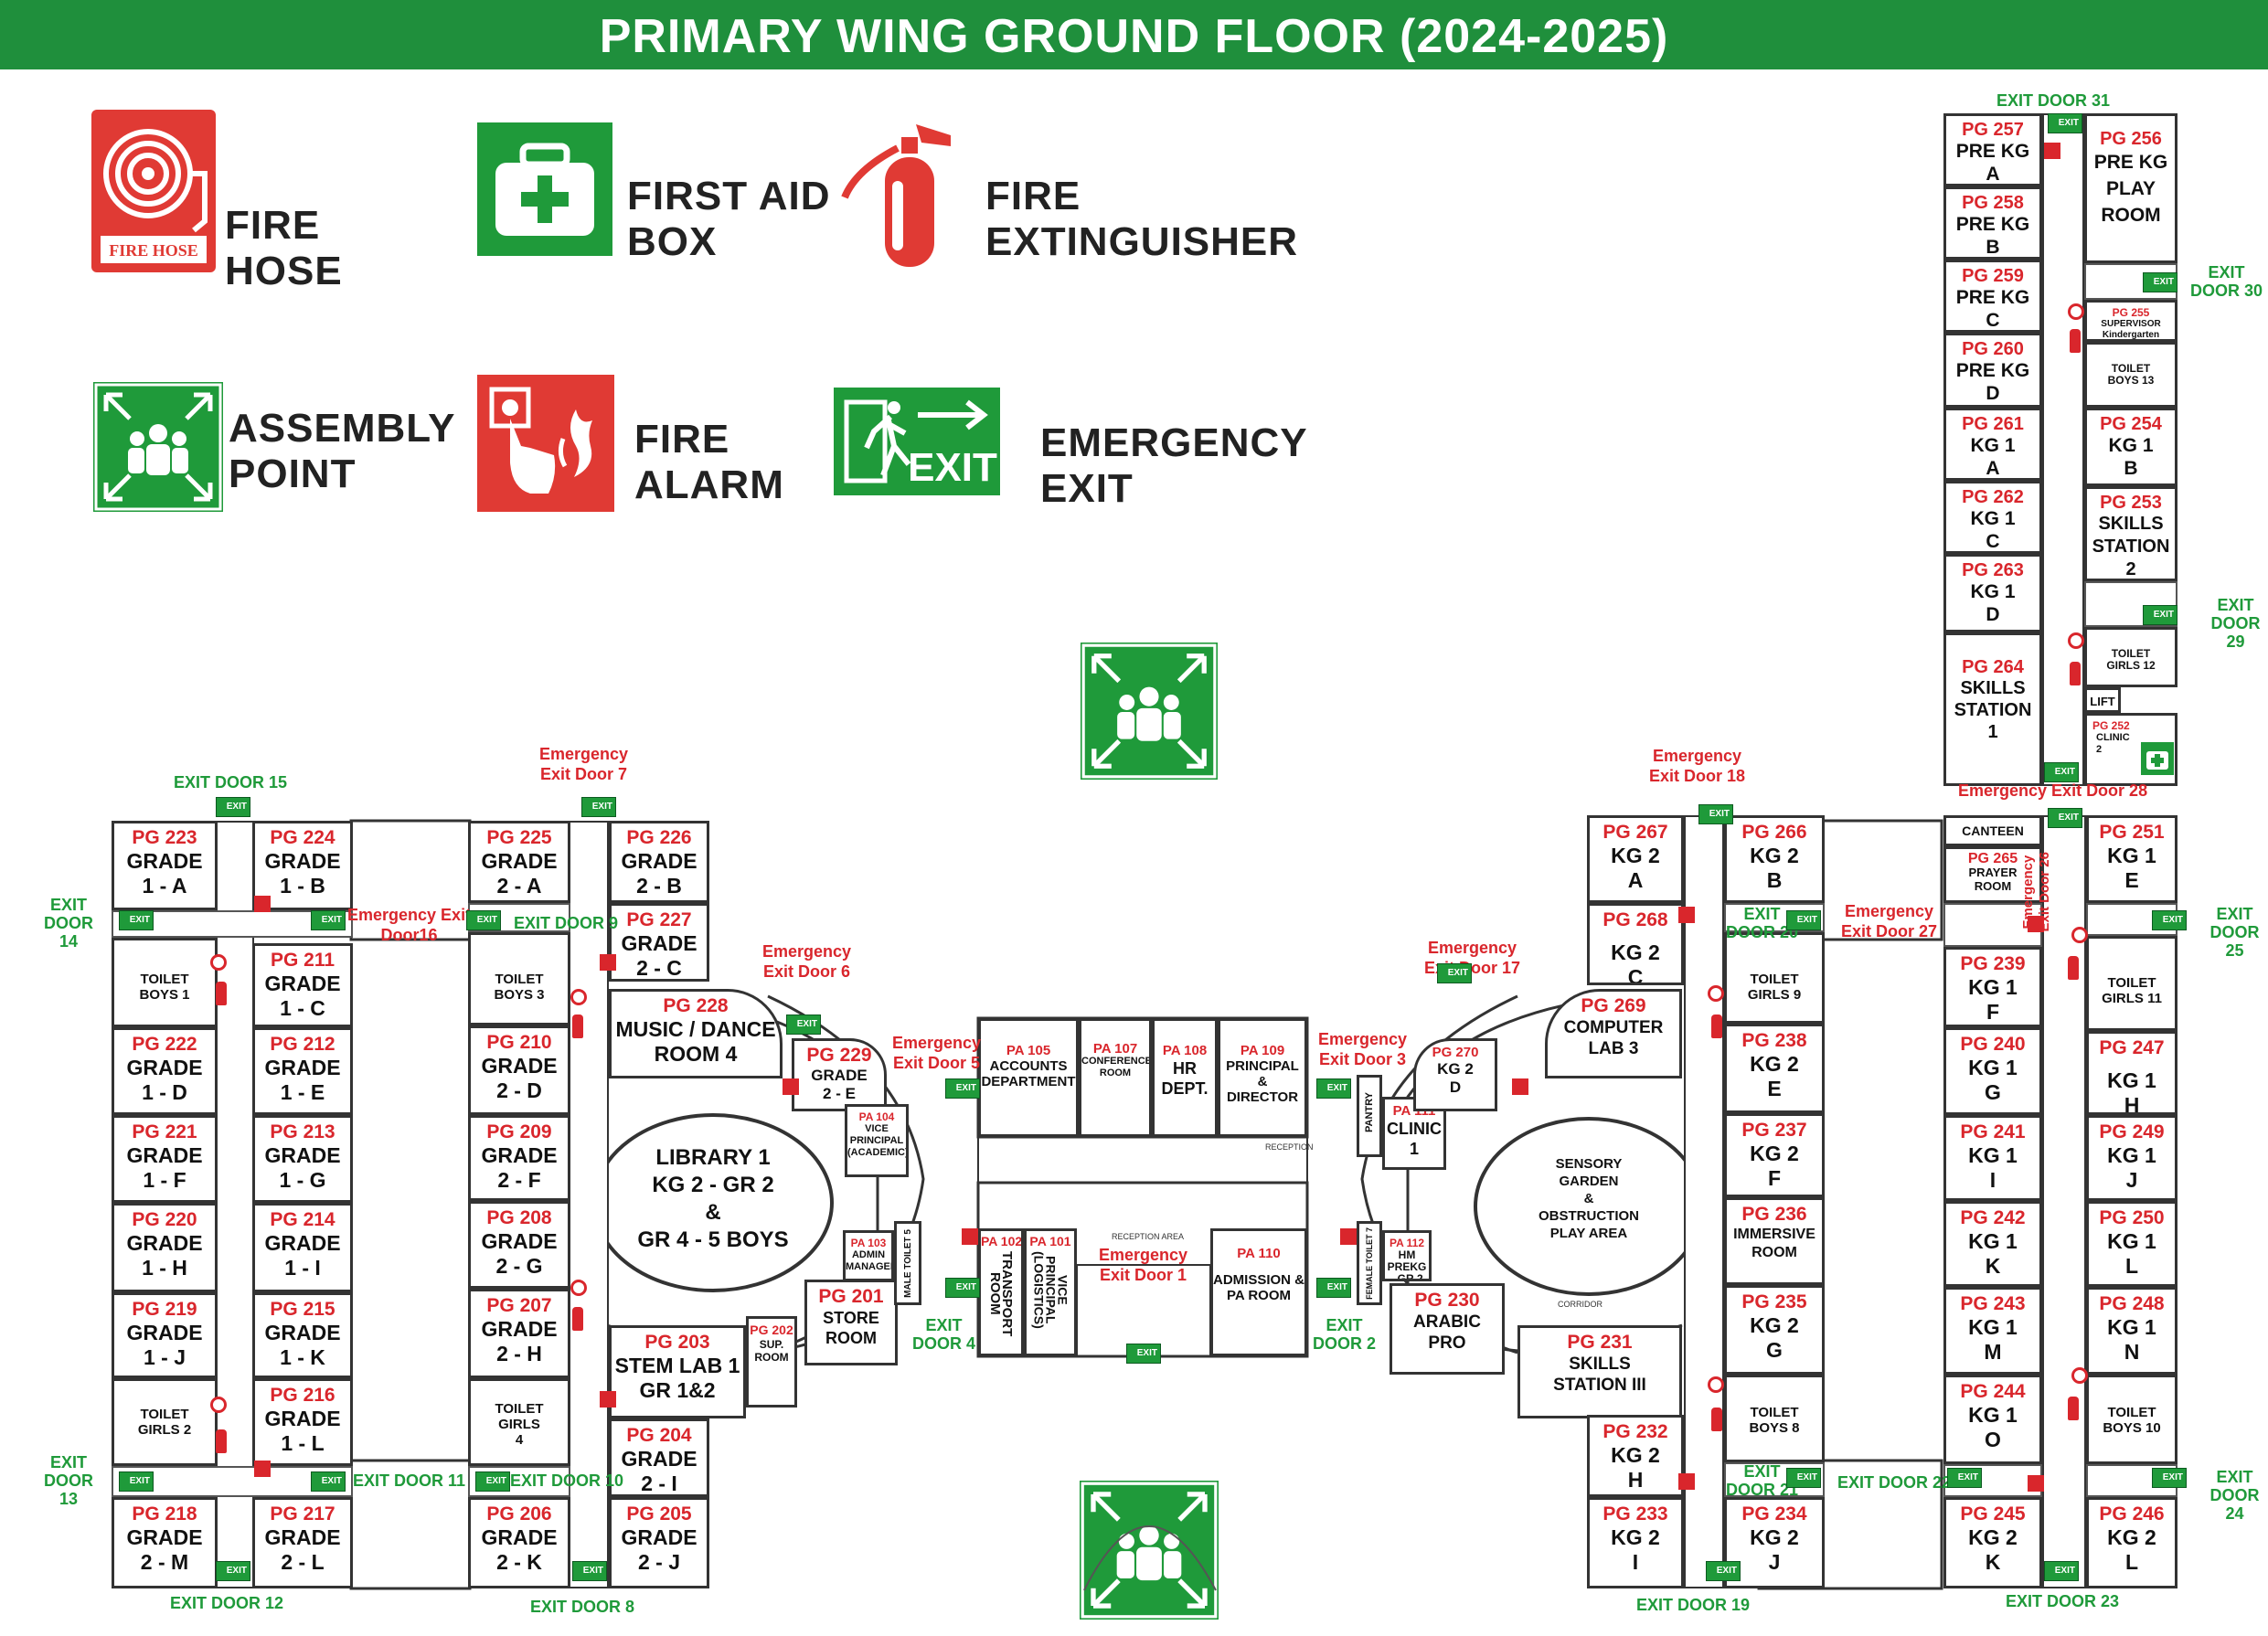 The image size is (2268, 1636). I want to click on room-toilet-boys1: TOILET BOYS 1, so click(165, 983).